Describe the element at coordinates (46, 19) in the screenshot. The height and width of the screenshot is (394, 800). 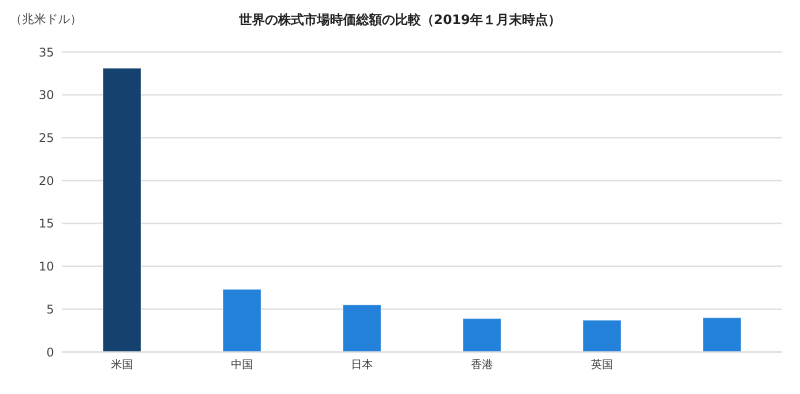
I see `y-axis-title: （兆米ドル）` at that location.